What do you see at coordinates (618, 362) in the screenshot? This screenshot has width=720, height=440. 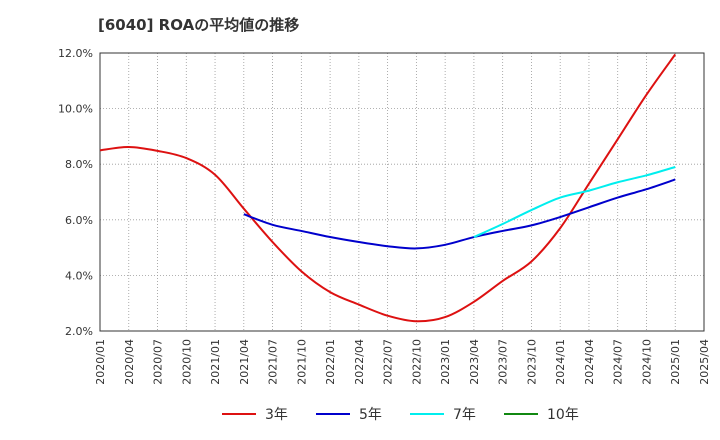 I see `x-tick-label: 2024/07` at bounding box center [618, 362].